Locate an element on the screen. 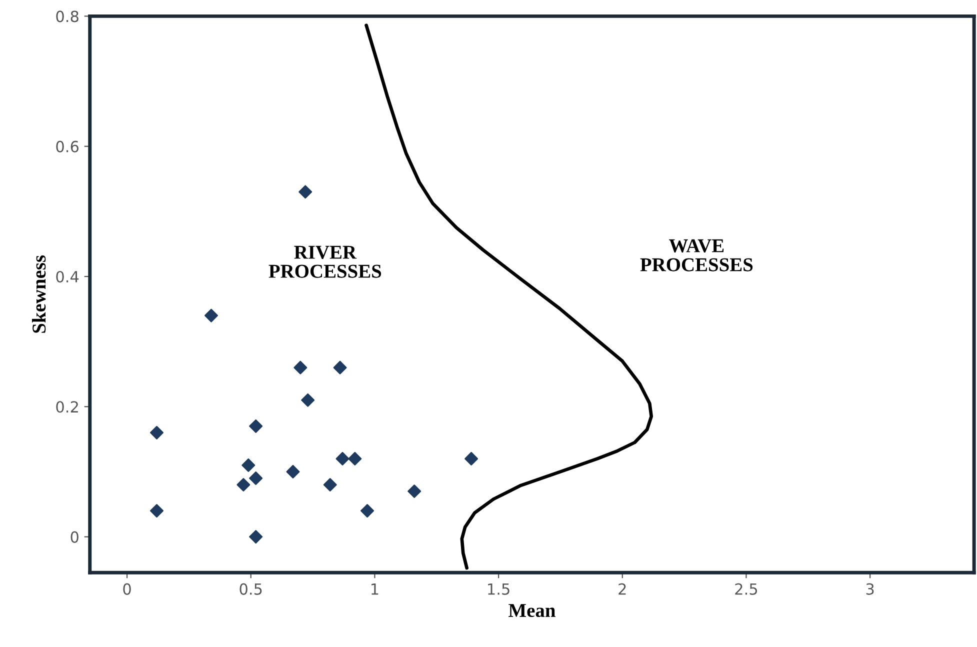 The width and height of the screenshot is (977, 647). x-tick-label: 1.5 is located at coordinates (499, 589).